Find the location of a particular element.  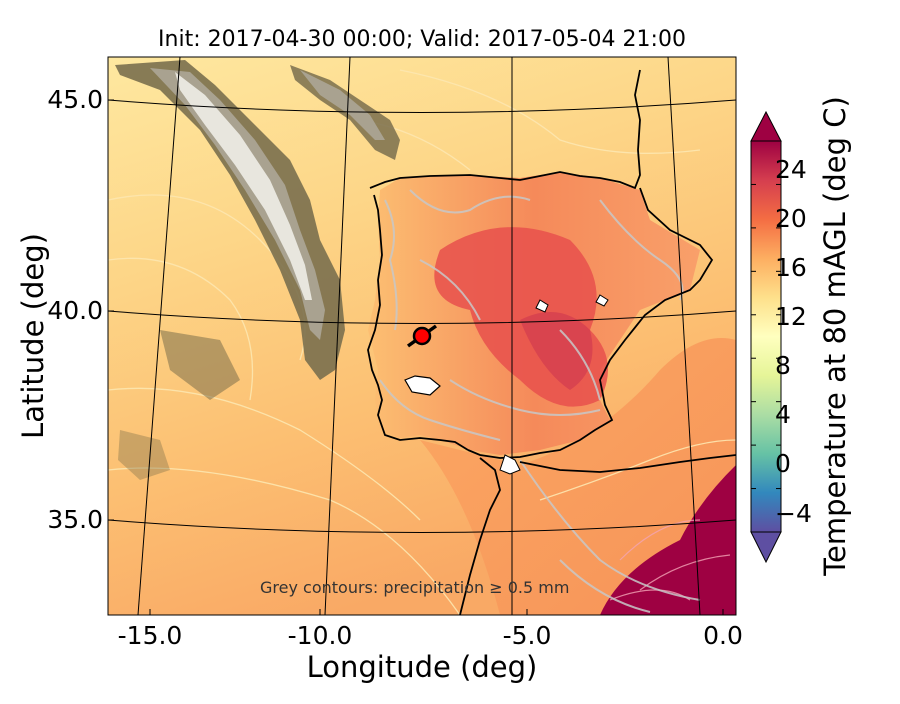

colorbar-tick-label: 8 is located at coordinates (783, 365).